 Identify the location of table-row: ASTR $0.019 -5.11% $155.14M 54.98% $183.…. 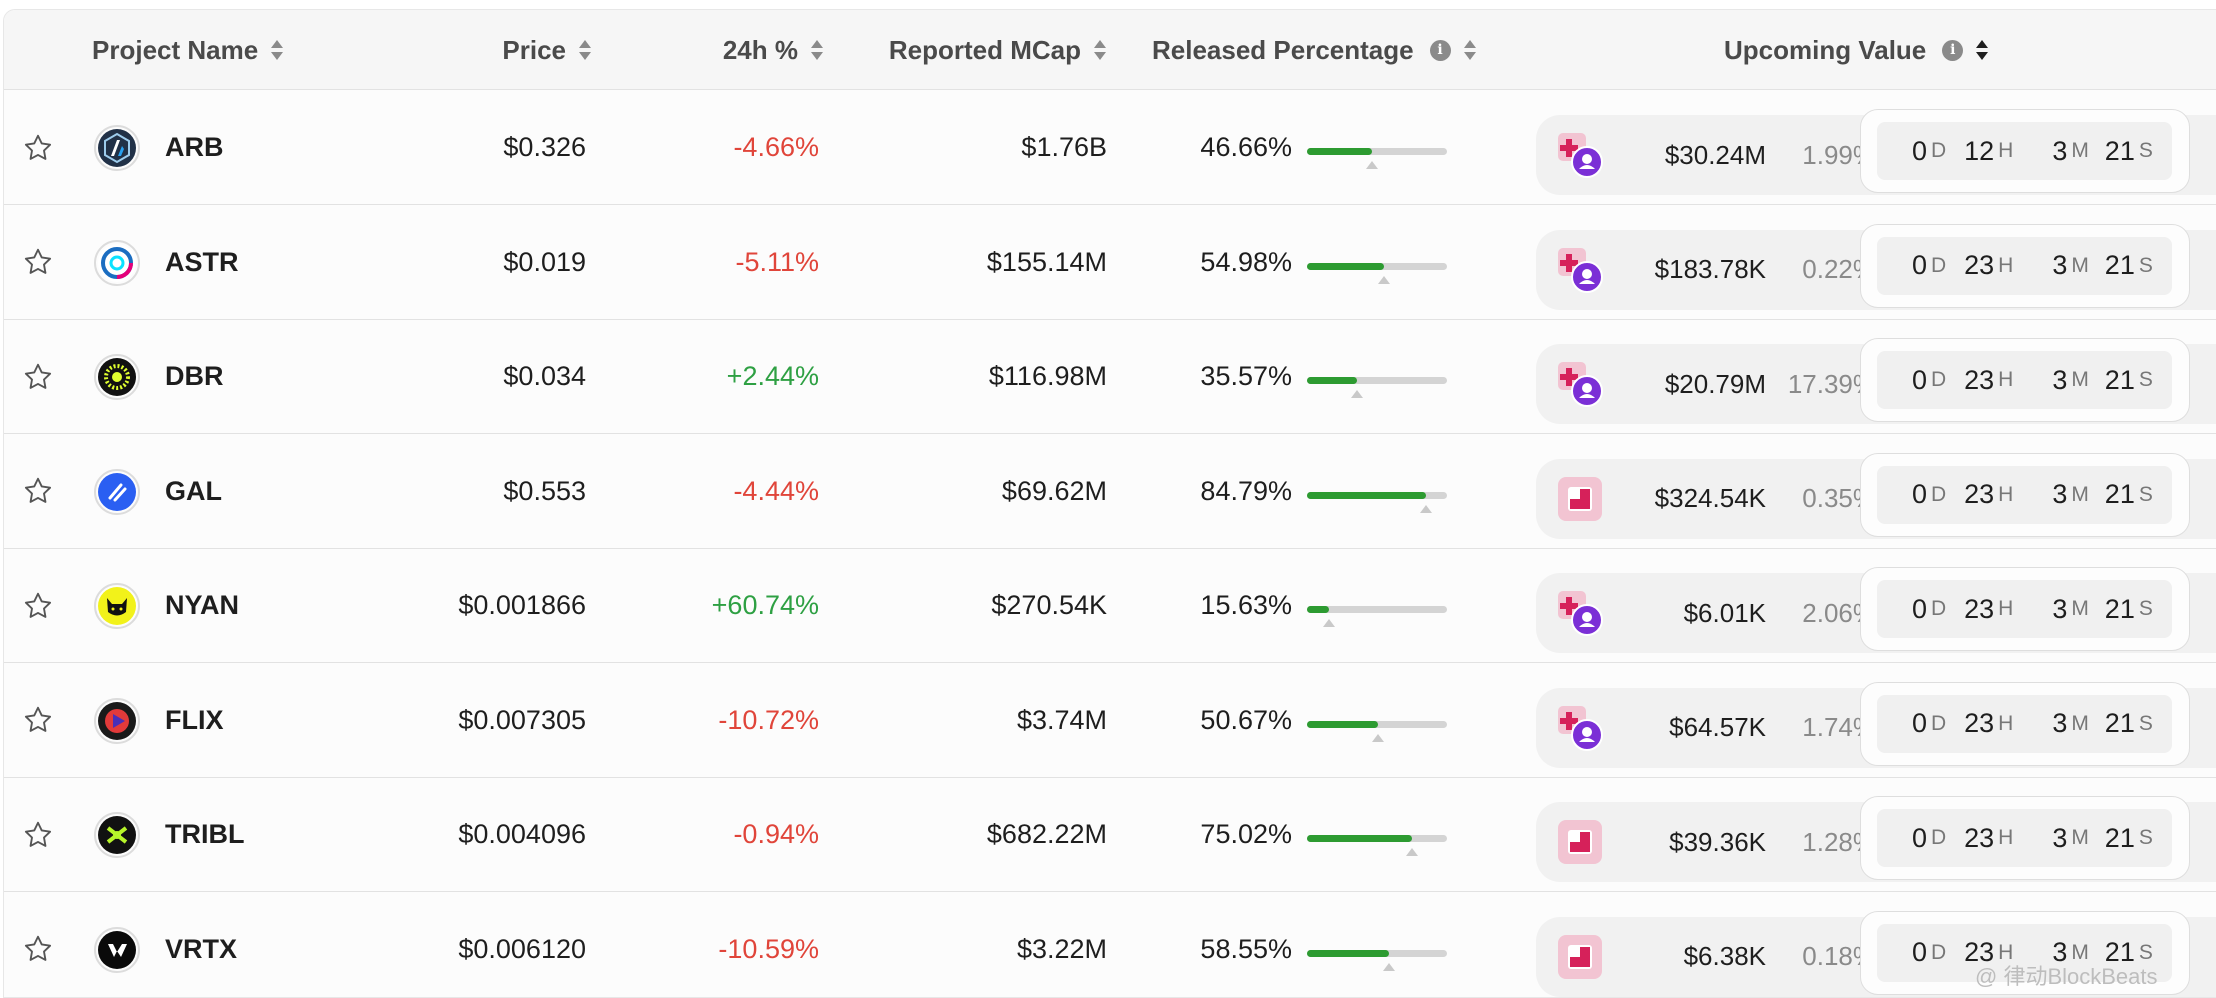
(1110, 262).